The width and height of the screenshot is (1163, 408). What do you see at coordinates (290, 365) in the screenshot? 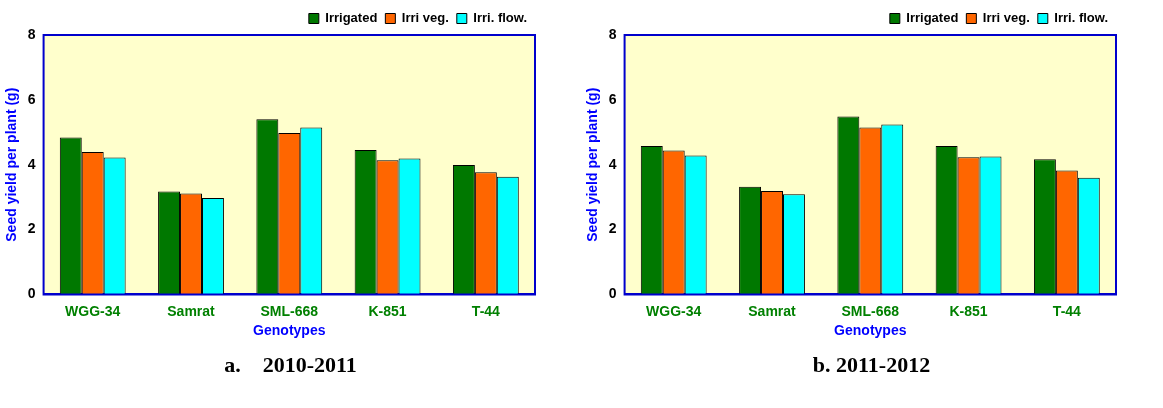
I see `text: a. 2010-2011` at bounding box center [290, 365].